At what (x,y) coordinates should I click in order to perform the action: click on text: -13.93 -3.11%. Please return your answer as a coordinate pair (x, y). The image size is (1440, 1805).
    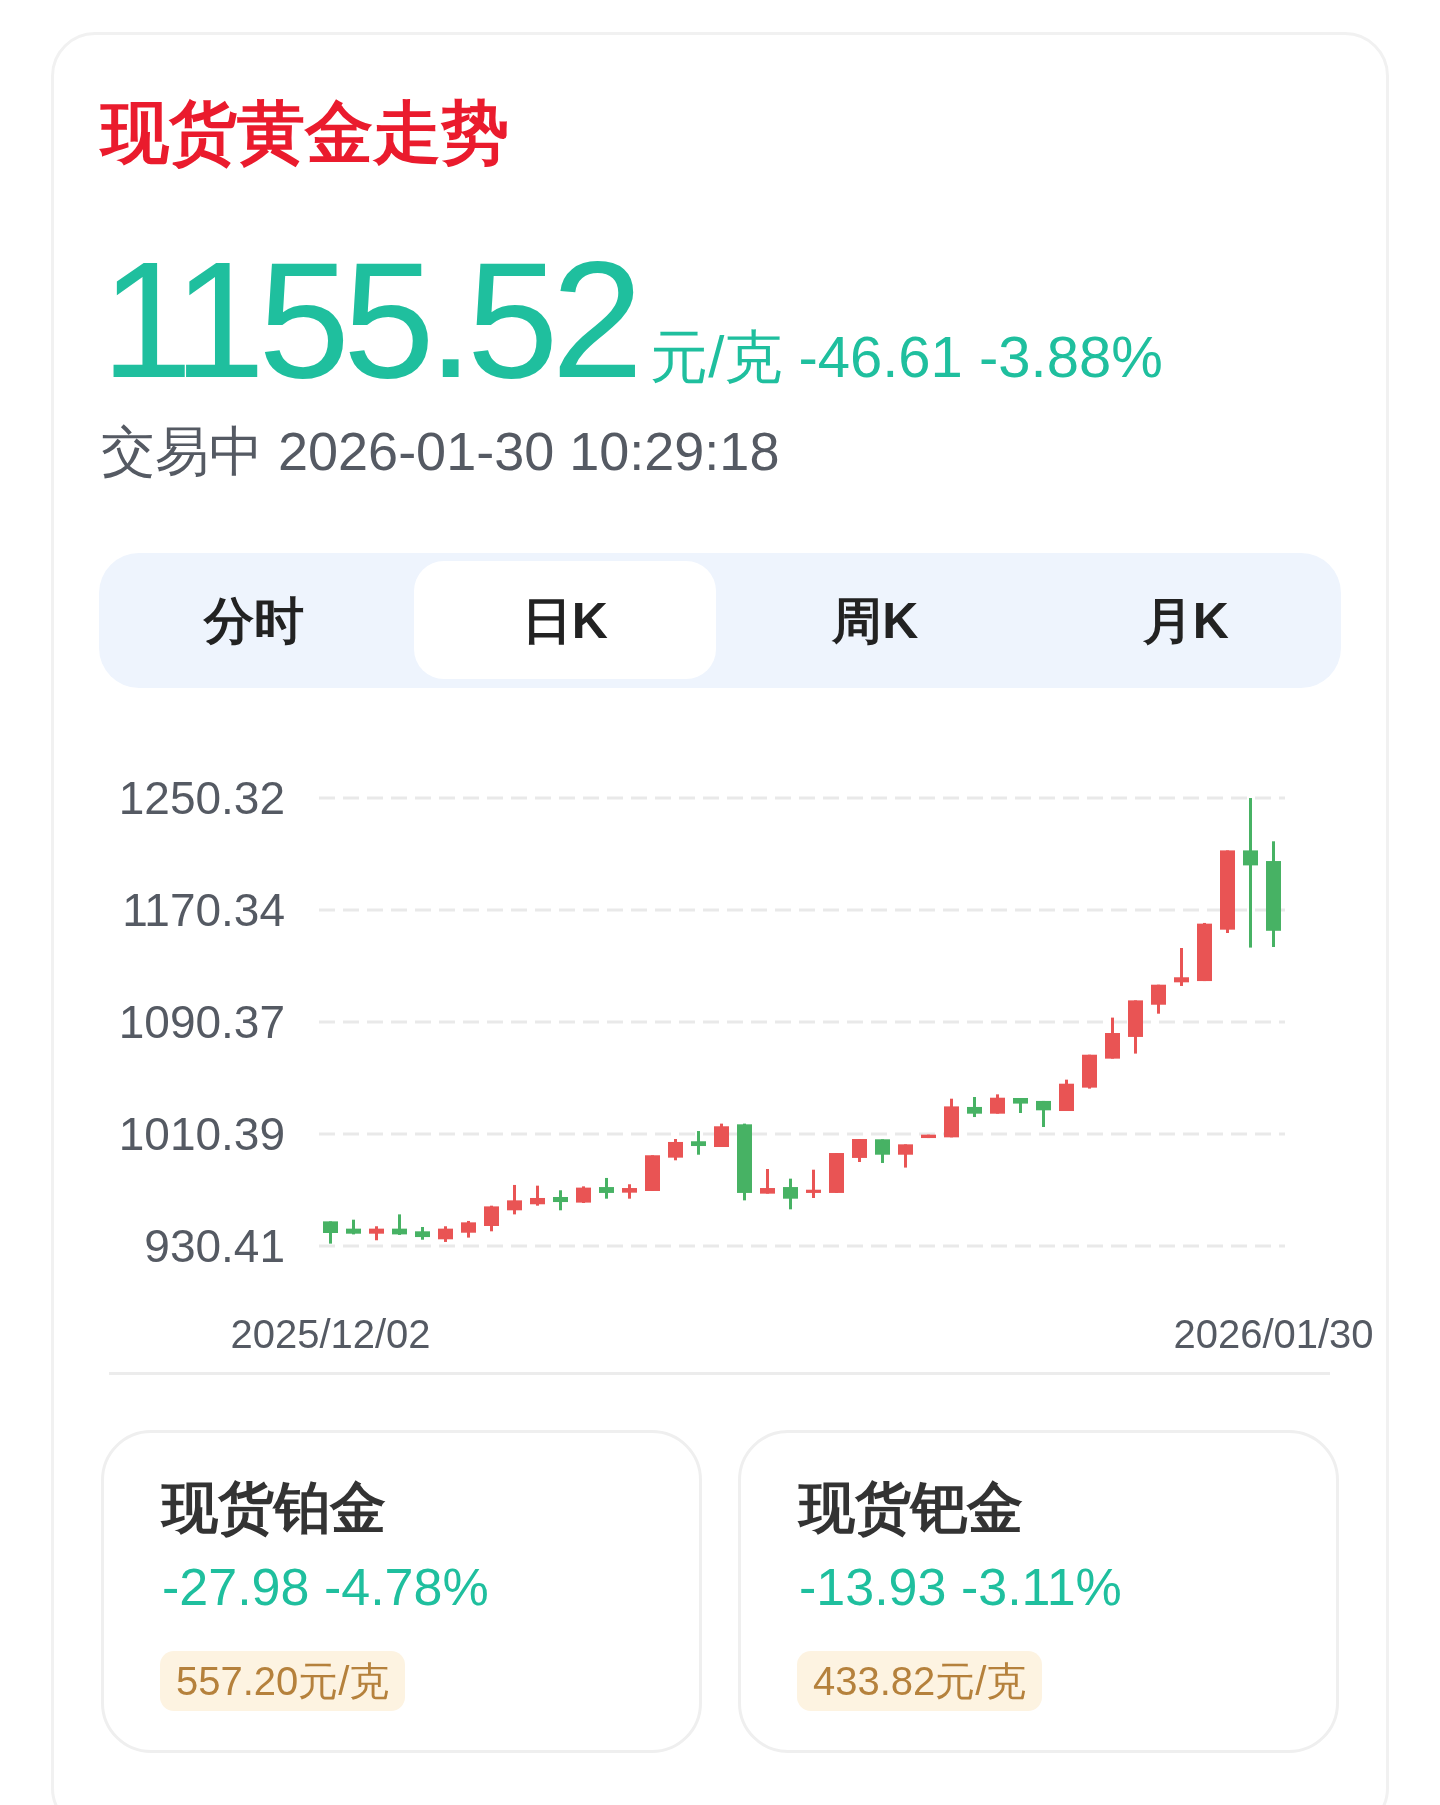
    Looking at the image, I should click on (960, 1587).